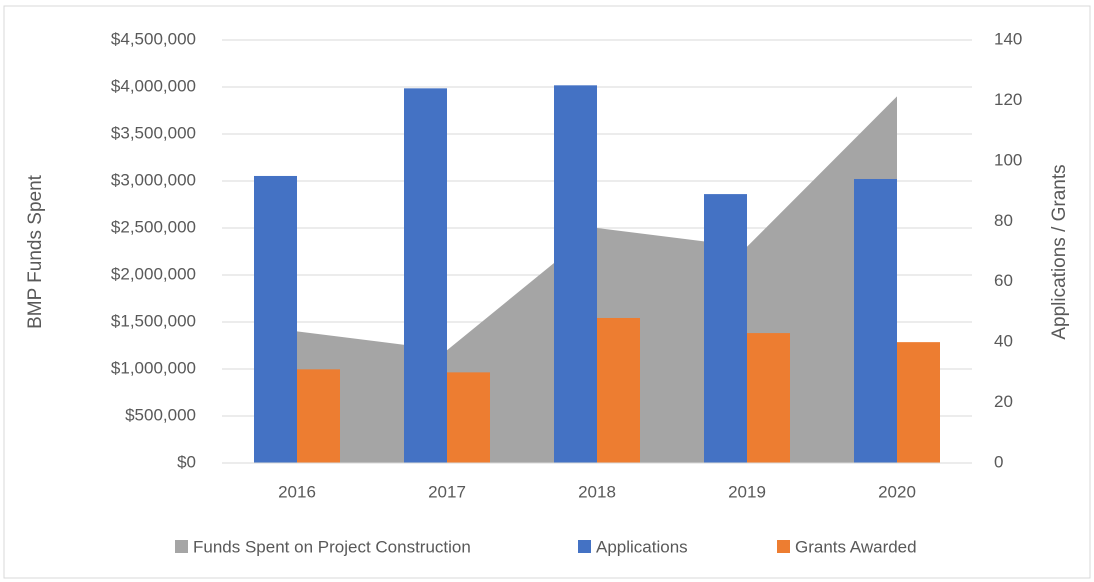 The image size is (1094, 582). Describe the element at coordinates (1003, 280) in the screenshot. I see `y2-tick-label: 60` at that location.